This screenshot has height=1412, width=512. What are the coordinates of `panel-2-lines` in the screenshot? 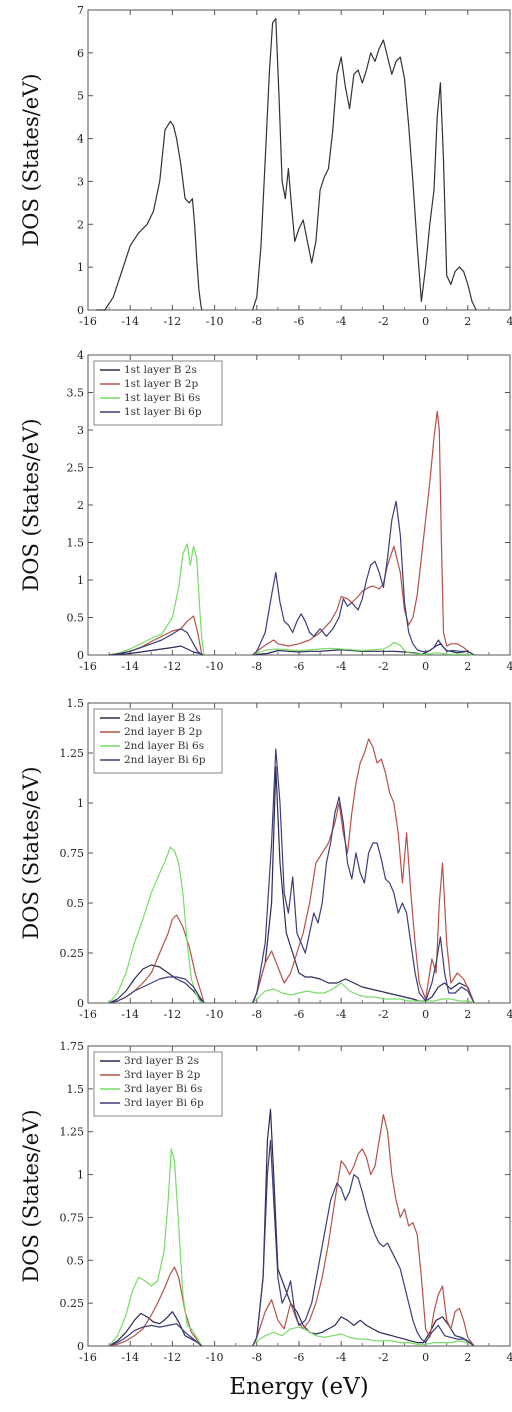 It's located at (291, 533).